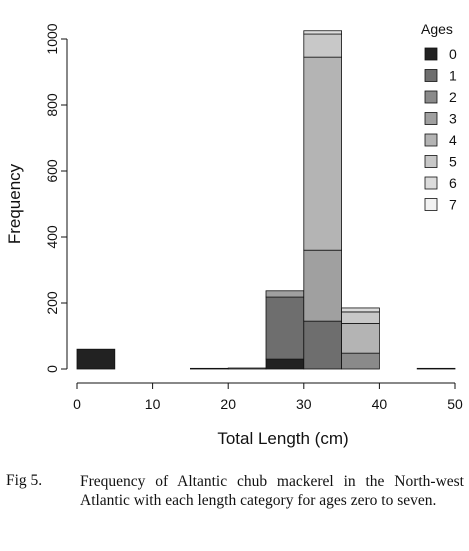  Describe the element at coordinates (14, 203) in the screenshot. I see `y-axis-title: Frequency` at that location.